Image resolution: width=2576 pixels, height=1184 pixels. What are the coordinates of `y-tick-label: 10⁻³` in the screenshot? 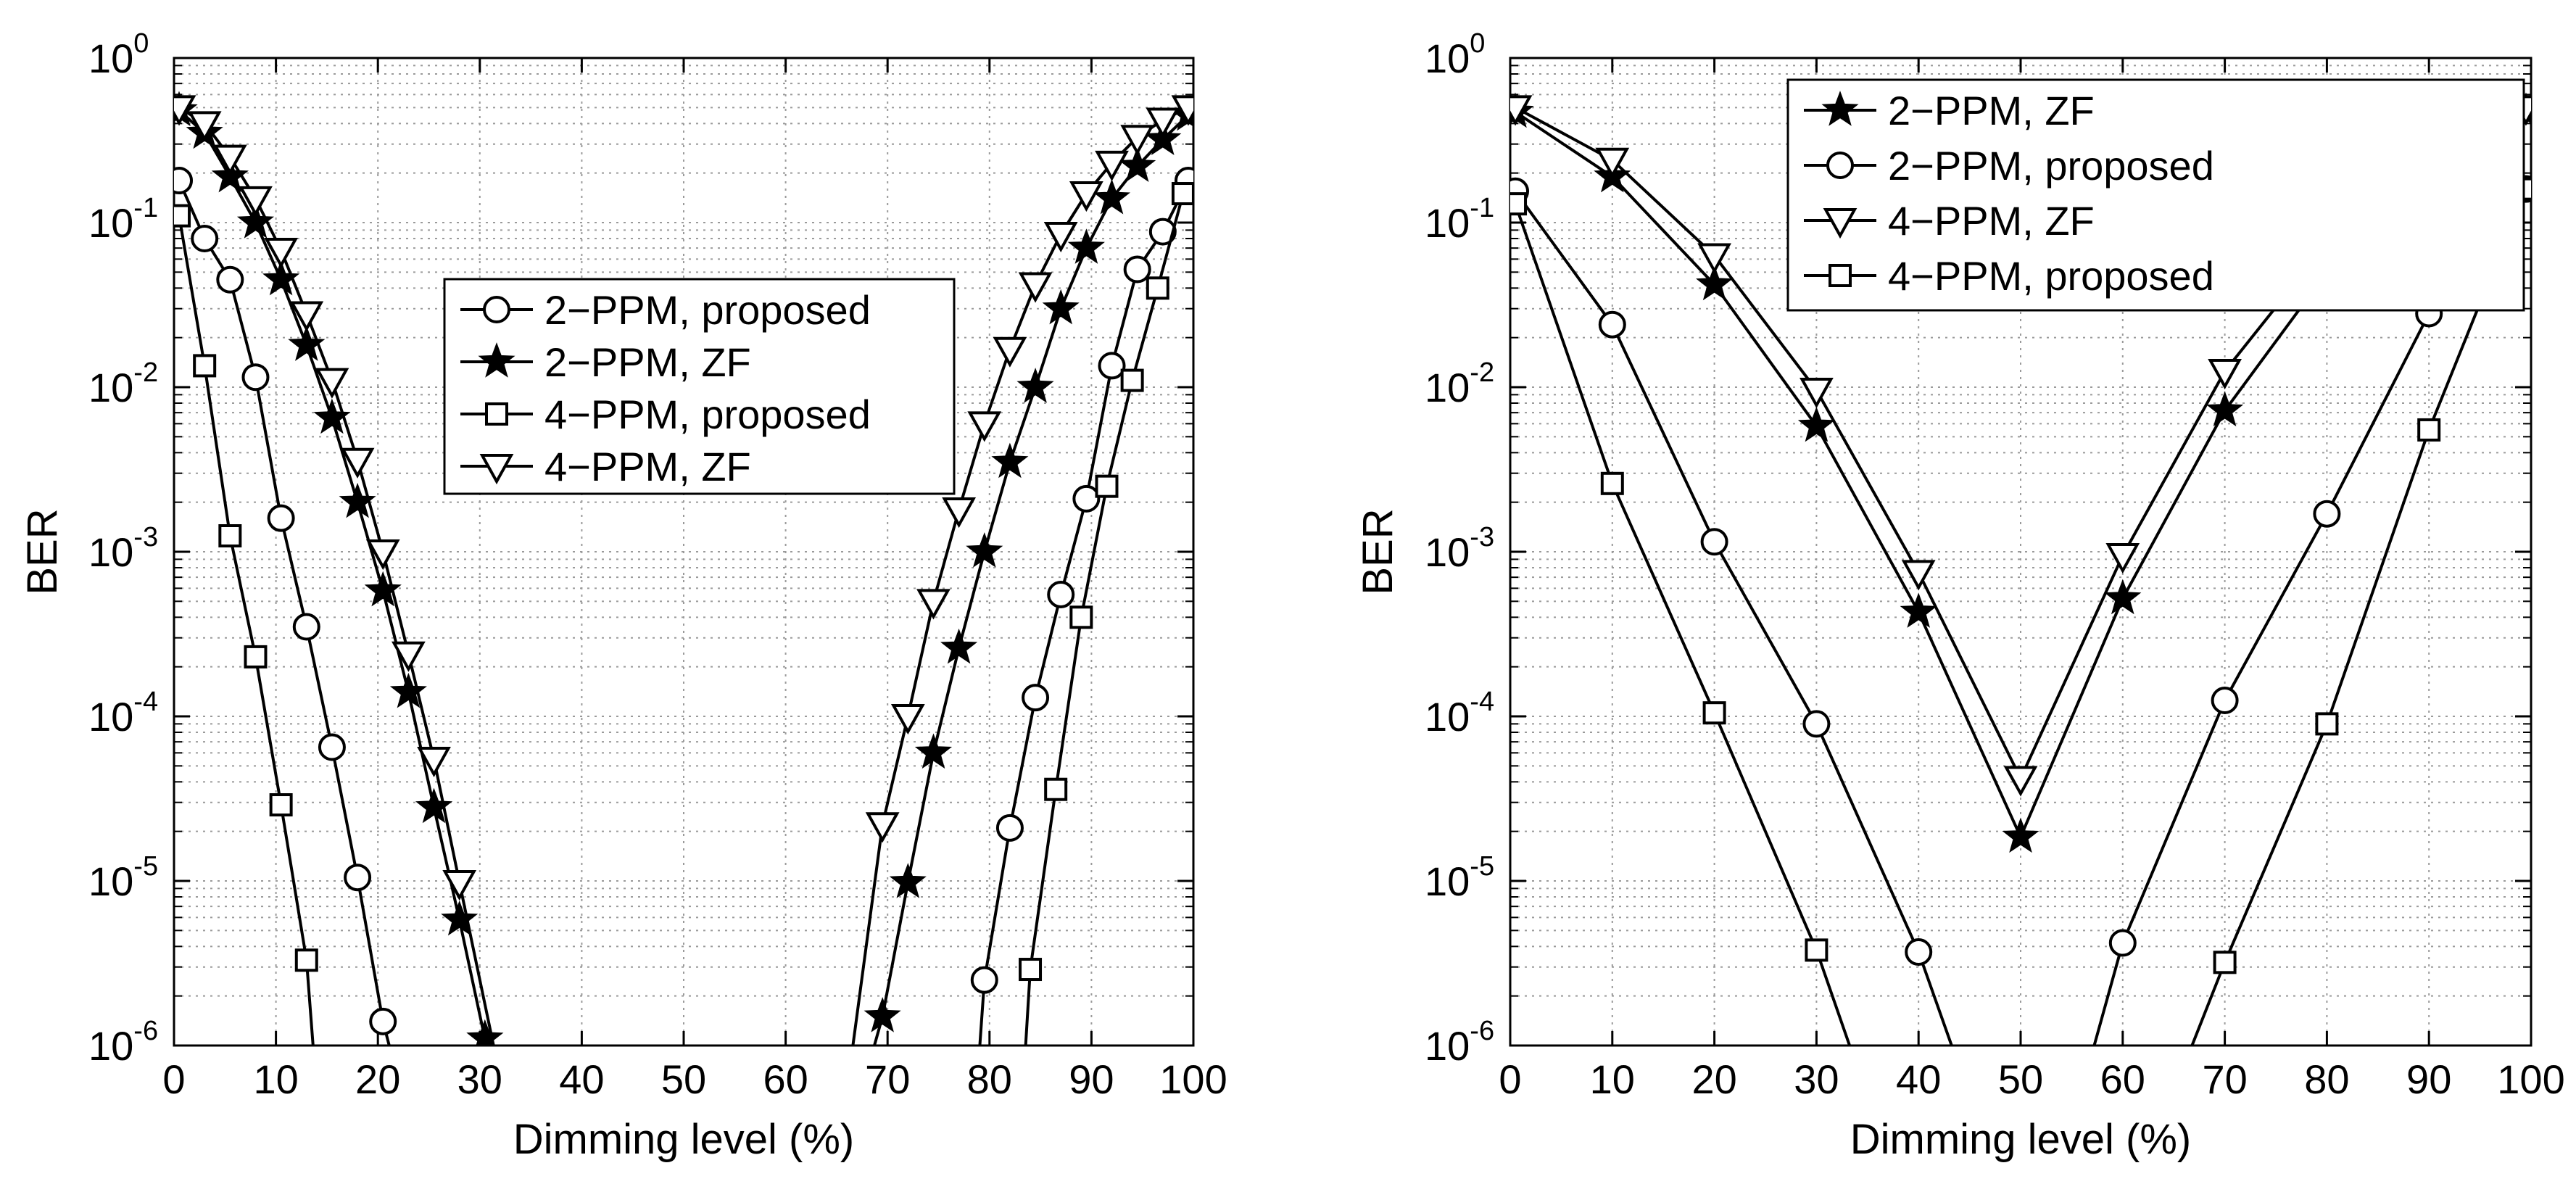 It's located at (123, 548).